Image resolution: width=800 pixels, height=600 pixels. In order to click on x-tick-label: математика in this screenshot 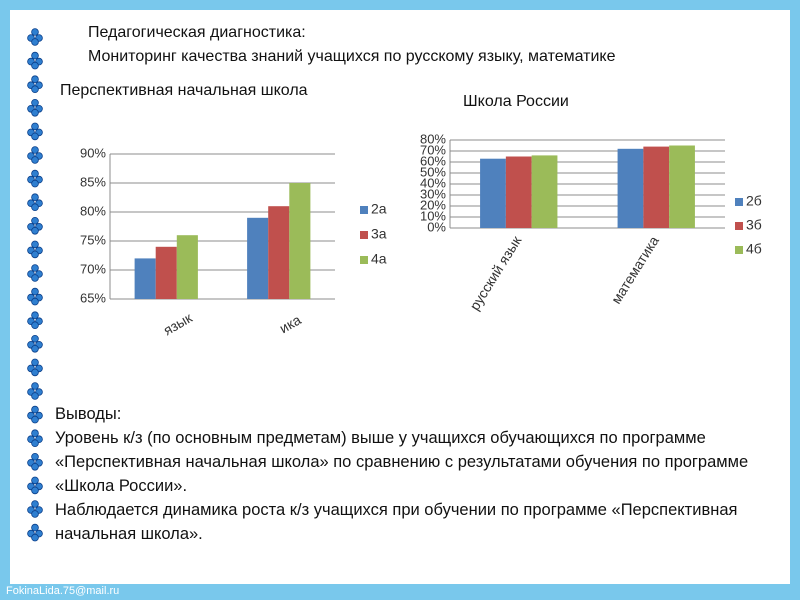, I will do `click(635, 270)`.